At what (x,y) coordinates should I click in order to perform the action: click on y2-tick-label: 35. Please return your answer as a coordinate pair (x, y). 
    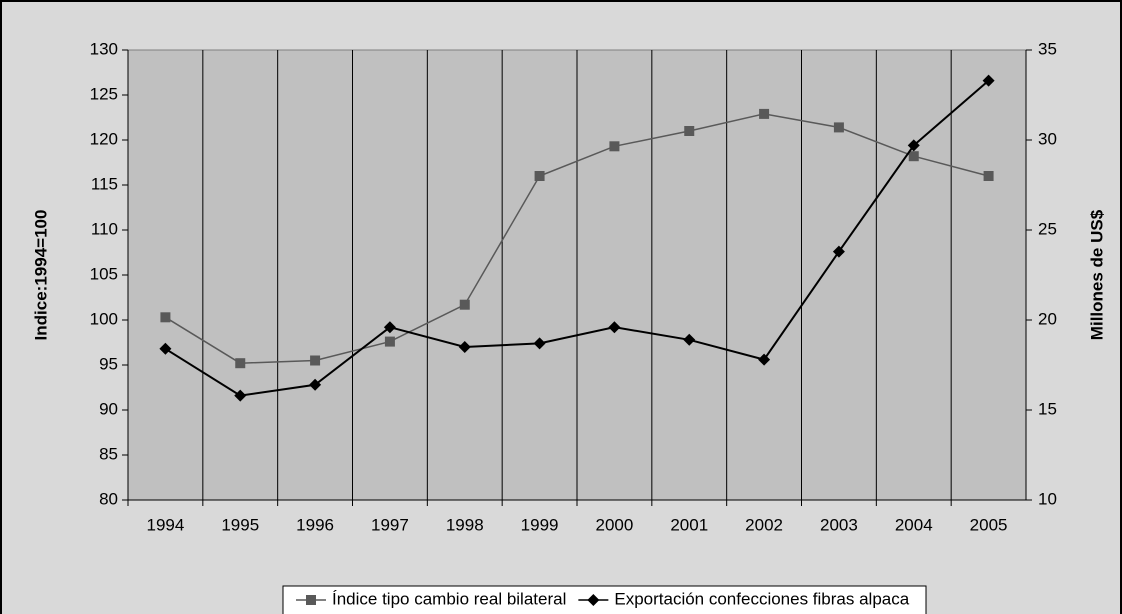
    Looking at the image, I should click on (1047, 48).